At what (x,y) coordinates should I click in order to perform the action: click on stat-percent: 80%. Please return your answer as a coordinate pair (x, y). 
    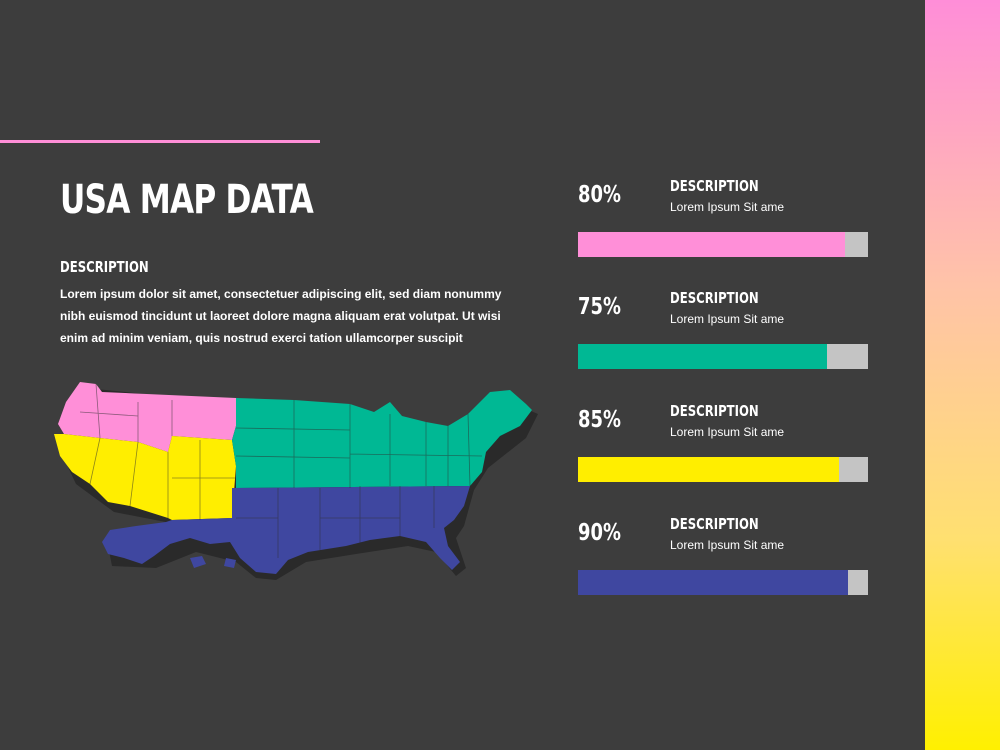
    Looking at the image, I should click on (599, 195).